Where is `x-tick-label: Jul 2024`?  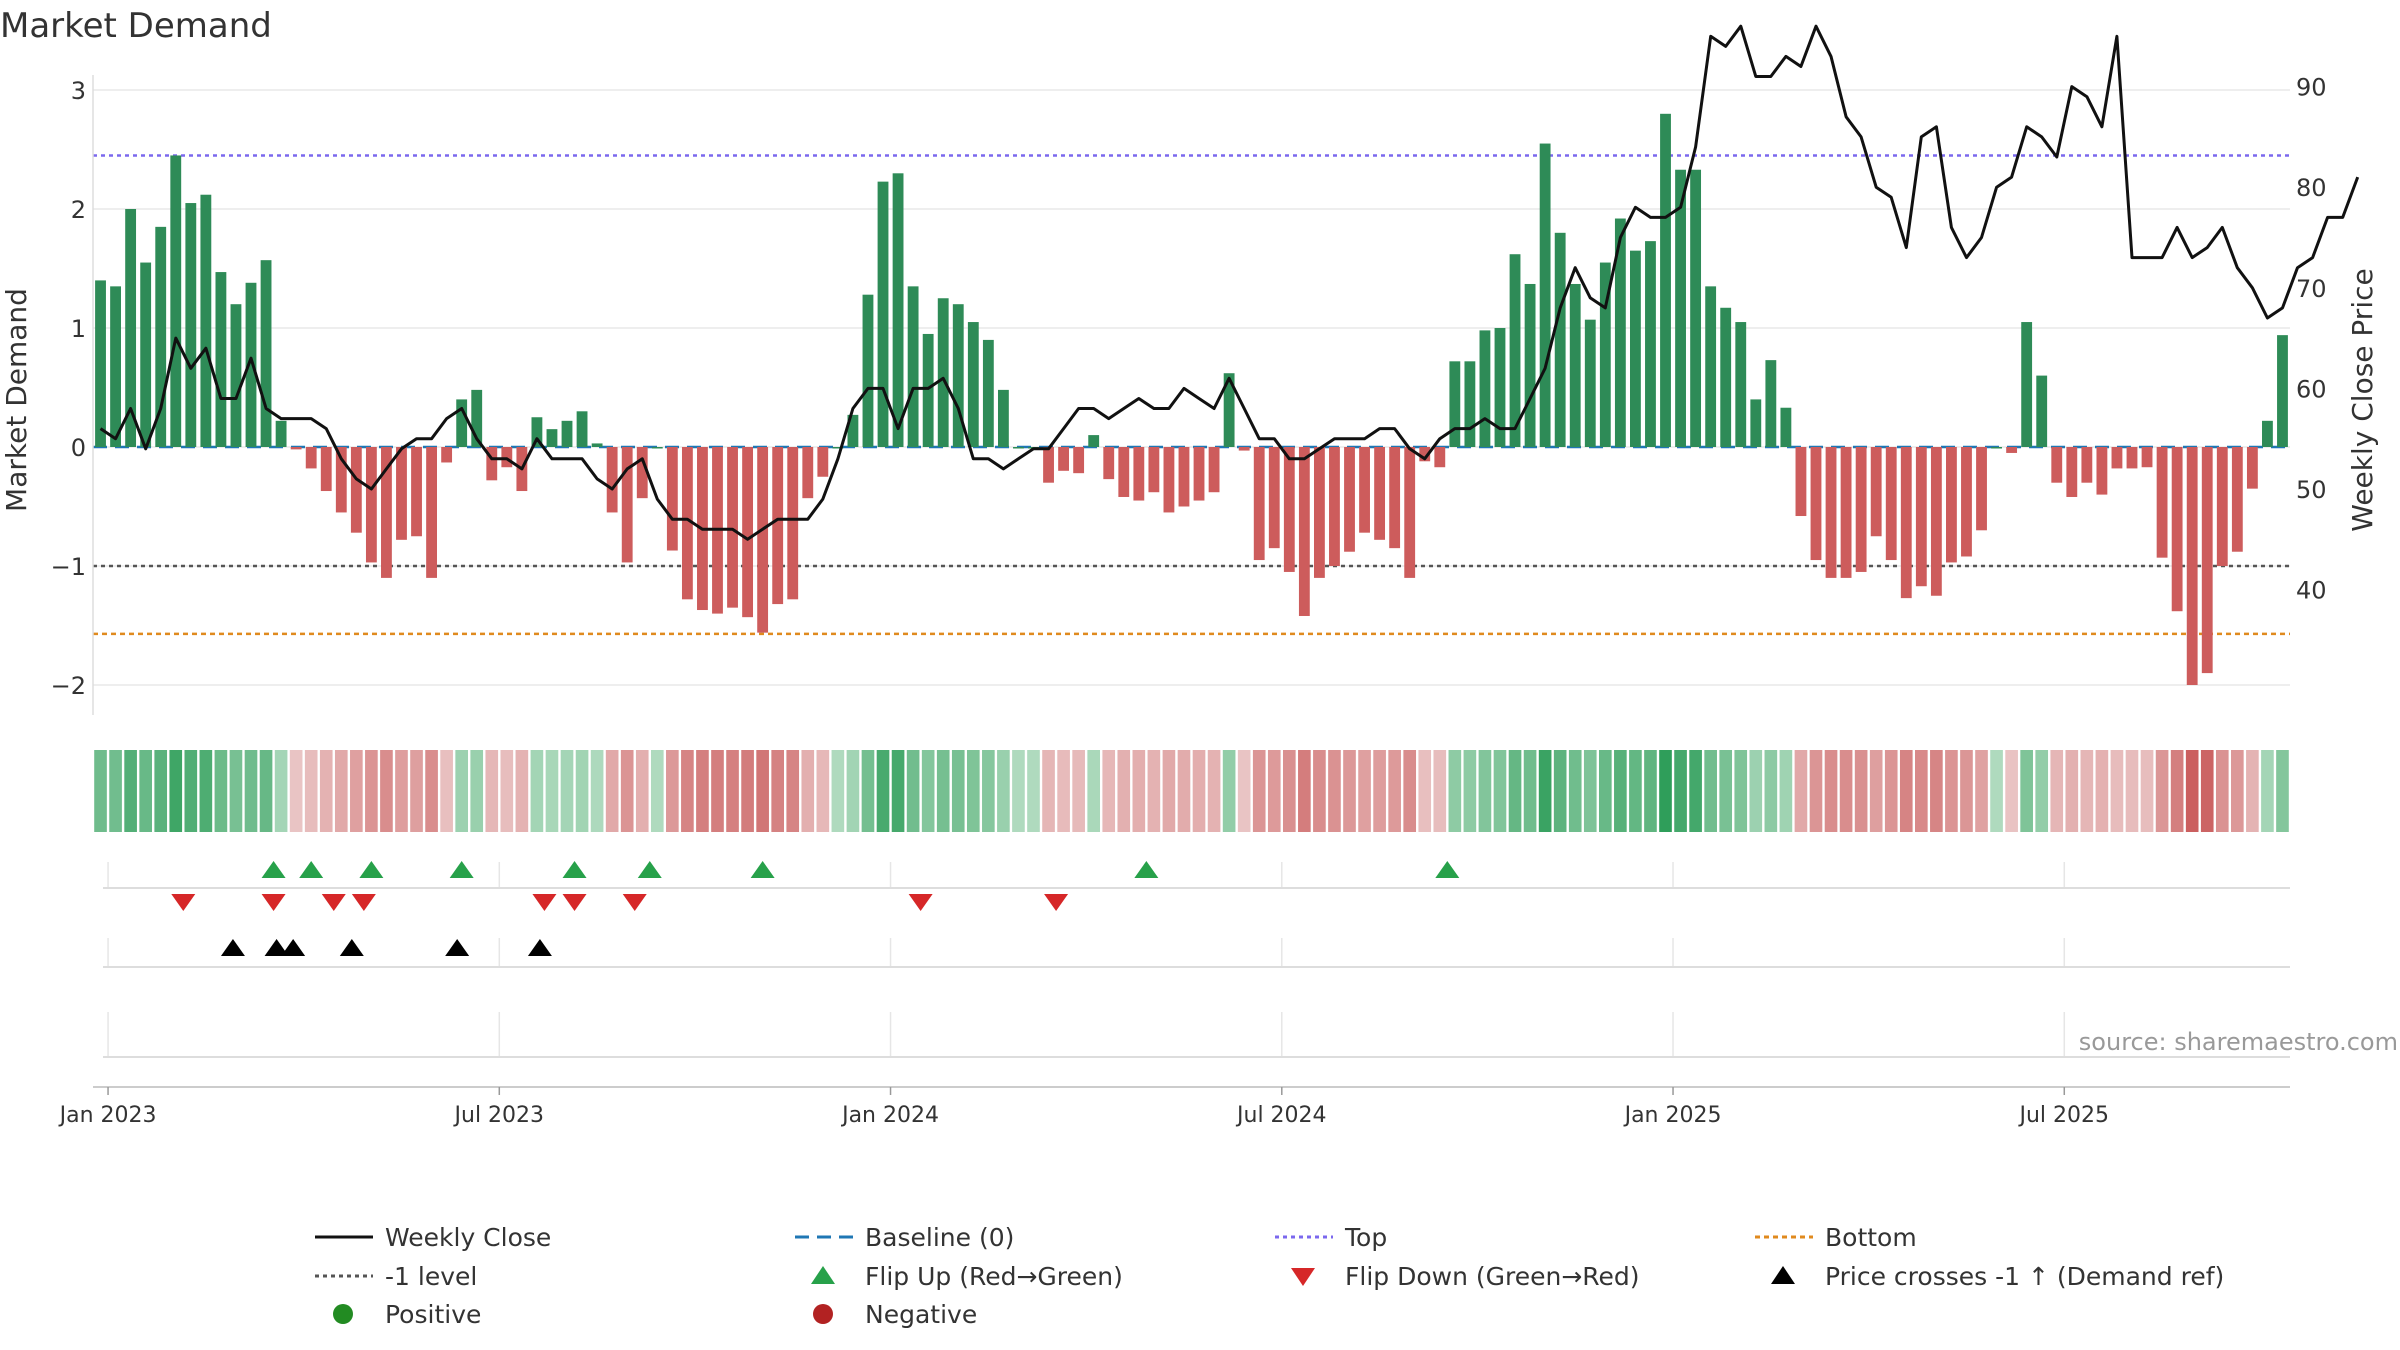
x-tick-label: Jul 2024 is located at coordinates (1281, 1115).